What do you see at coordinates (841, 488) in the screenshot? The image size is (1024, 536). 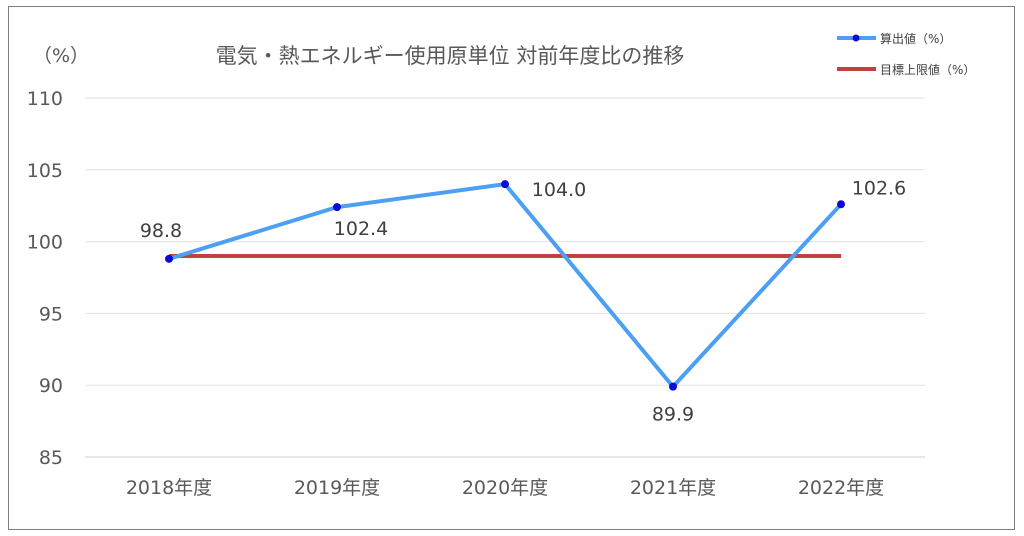 I see `x-tick-label: 2022年度` at bounding box center [841, 488].